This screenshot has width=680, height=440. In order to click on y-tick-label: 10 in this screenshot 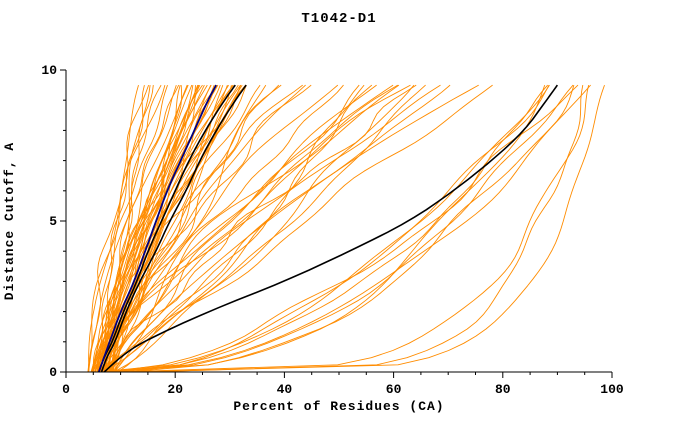, I will do `click(49, 70)`.